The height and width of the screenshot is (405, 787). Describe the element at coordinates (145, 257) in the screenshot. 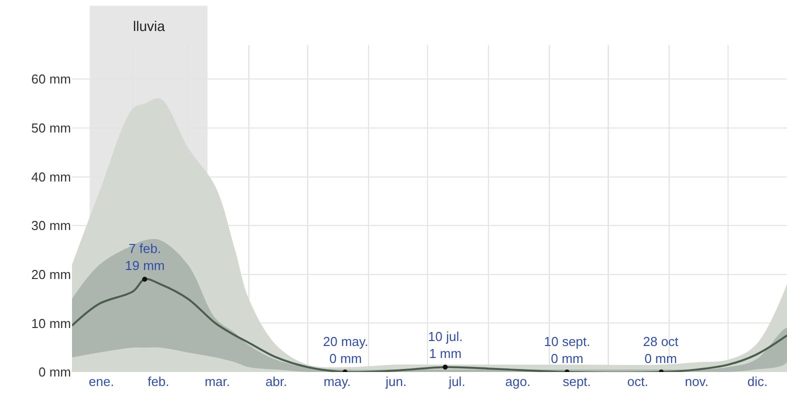

I see `annotation: 7 feb. 19 mm` at that location.